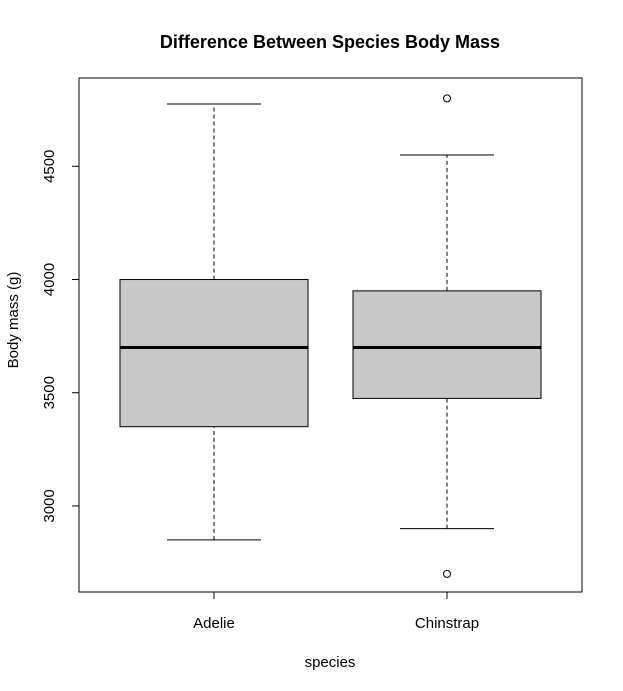  Describe the element at coordinates (49, 279) in the screenshot. I see `y-tick-label: 4000` at that location.